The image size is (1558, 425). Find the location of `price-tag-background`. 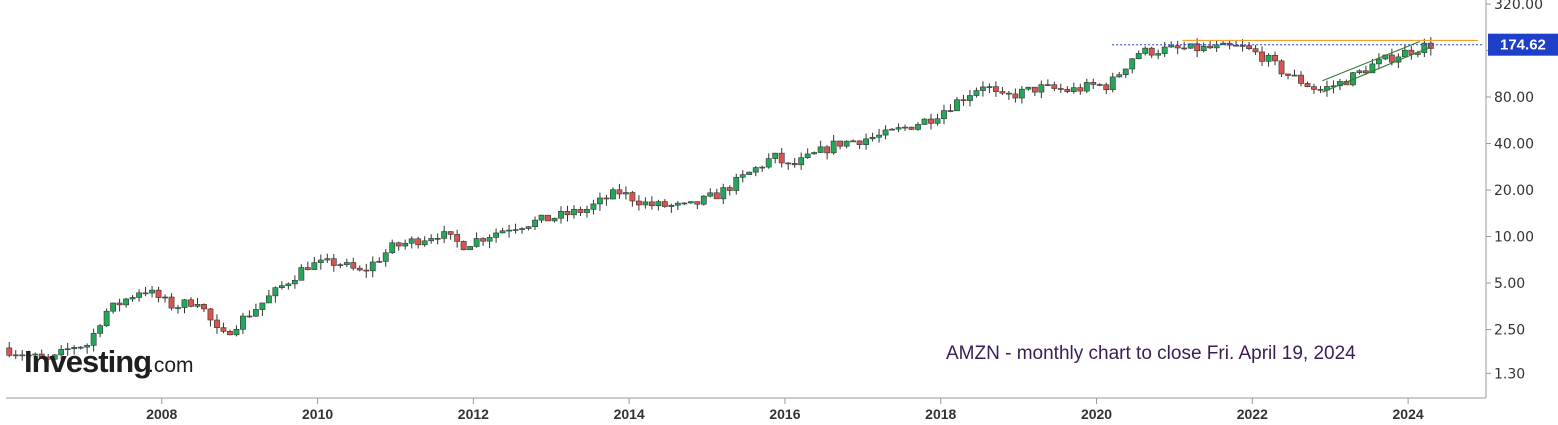

price-tag-background is located at coordinates (1523, 44).